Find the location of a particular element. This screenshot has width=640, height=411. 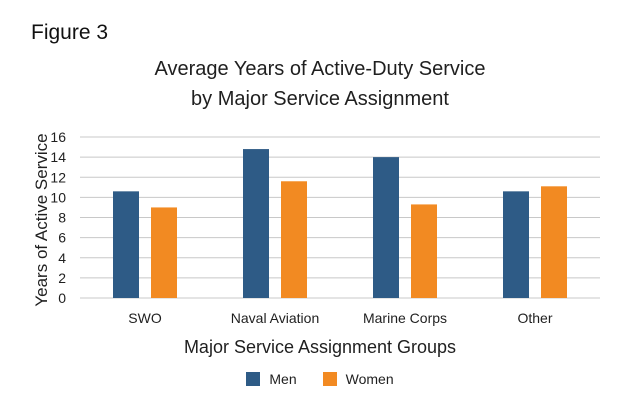

x-axis-label: Major Service Assignment Groups is located at coordinates (320, 347).